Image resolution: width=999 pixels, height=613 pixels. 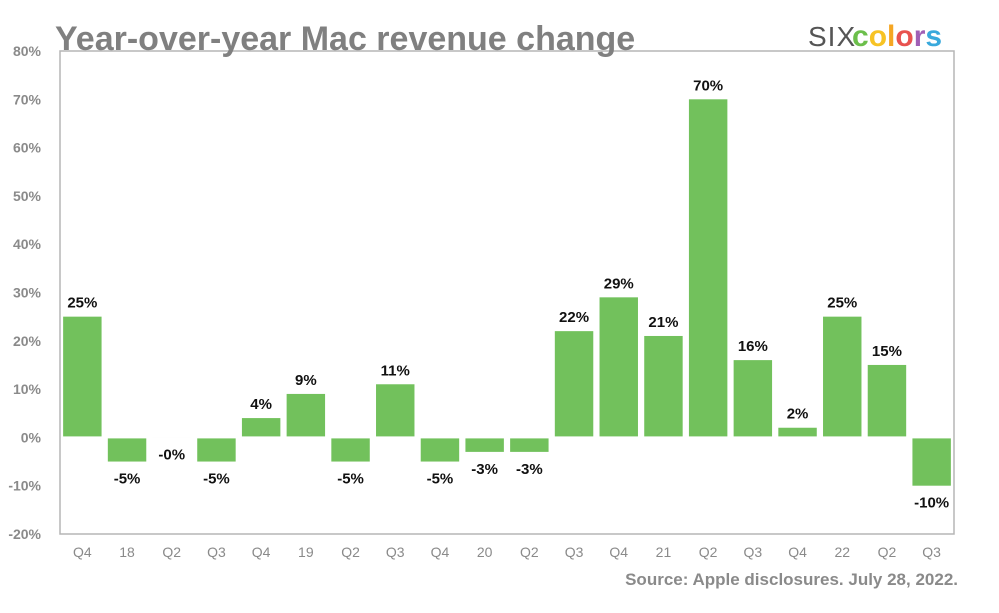 I want to click on logo-letter: l, so click(x=891, y=36).